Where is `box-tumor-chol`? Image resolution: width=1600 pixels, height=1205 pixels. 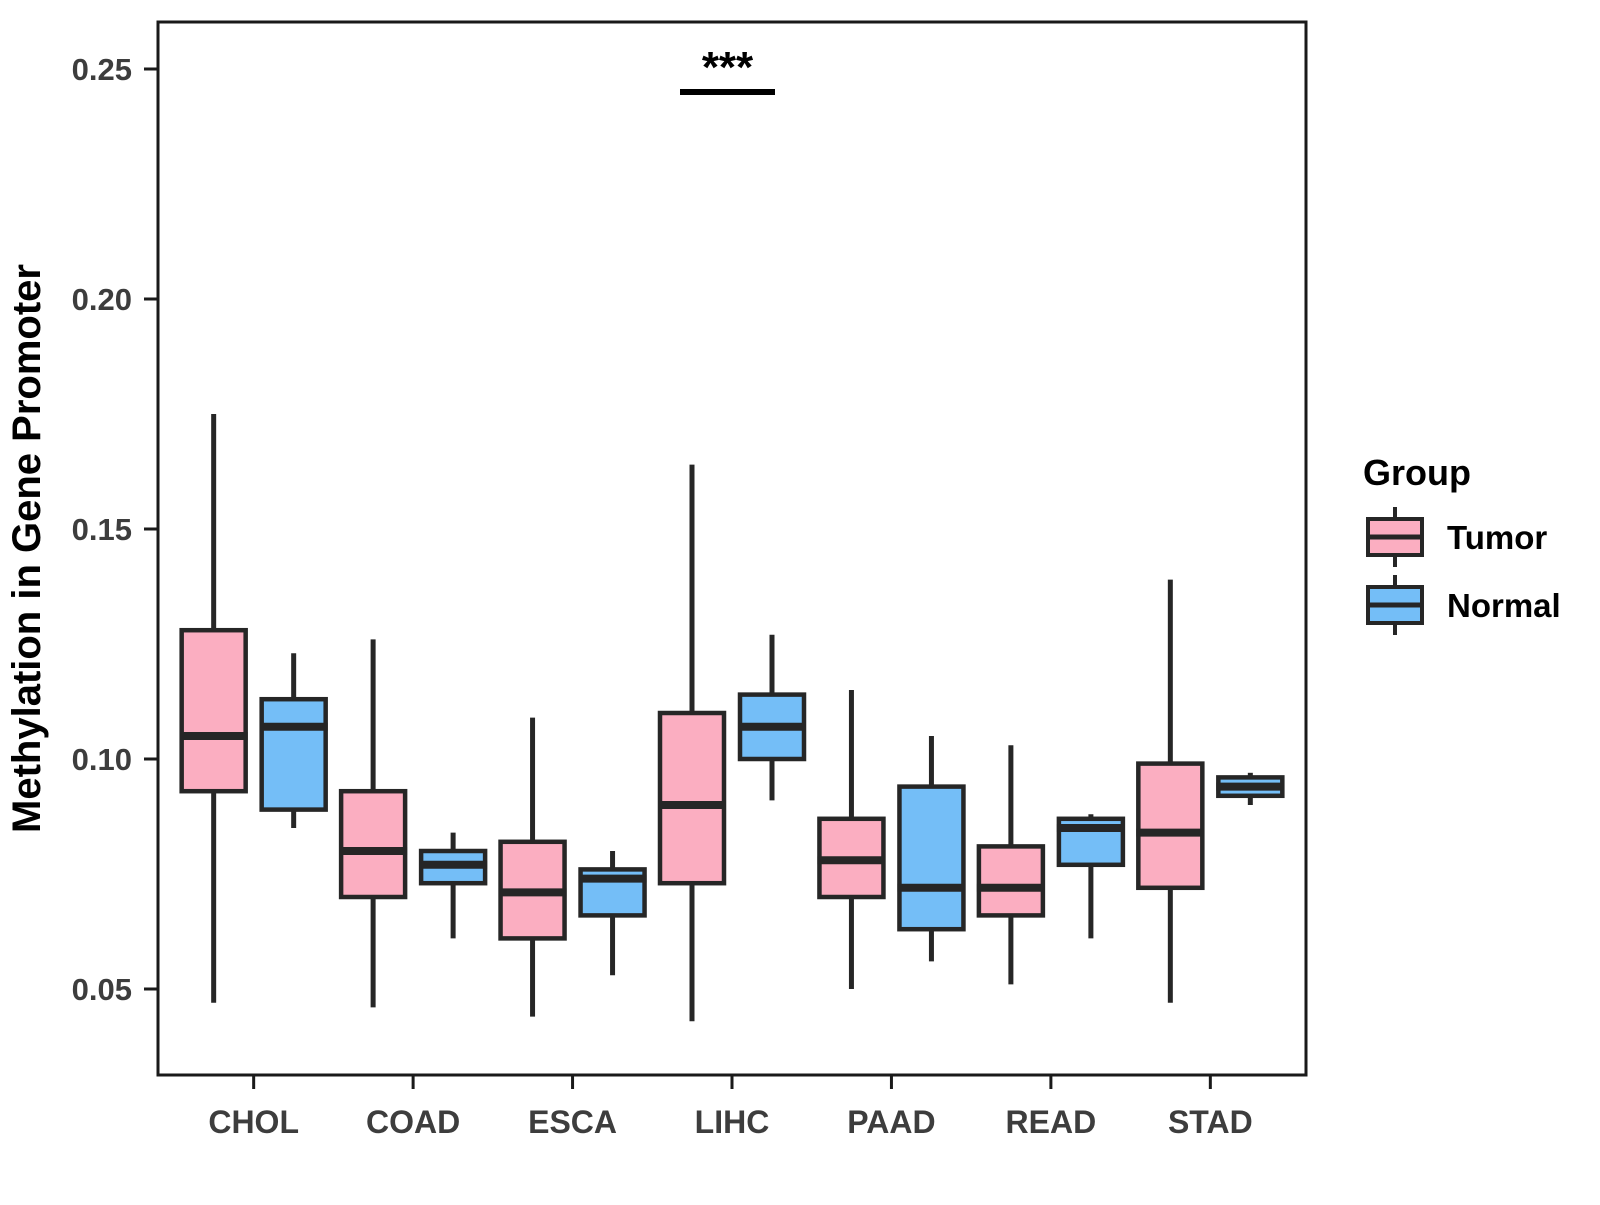 box-tumor-chol is located at coordinates (213, 708).